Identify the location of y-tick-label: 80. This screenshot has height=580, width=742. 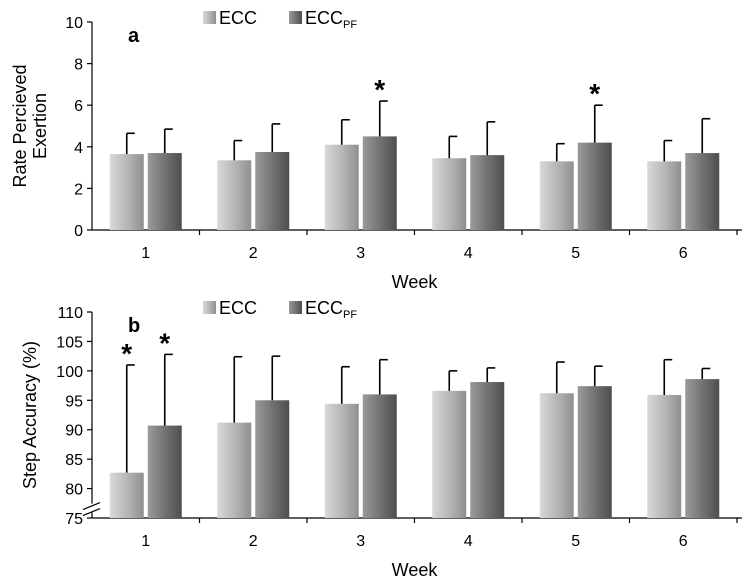
(74, 490).